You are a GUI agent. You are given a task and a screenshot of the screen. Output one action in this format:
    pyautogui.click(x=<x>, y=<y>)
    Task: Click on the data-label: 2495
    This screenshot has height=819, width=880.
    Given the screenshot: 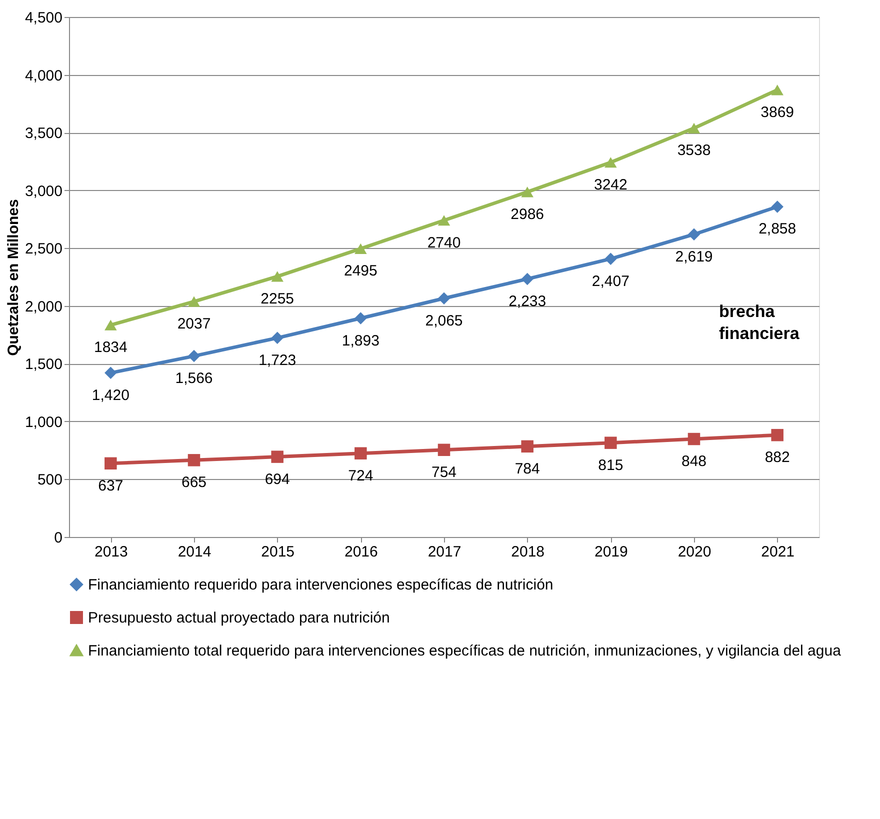 What is the action you would take?
    pyautogui.click(x=361, y=271)
    